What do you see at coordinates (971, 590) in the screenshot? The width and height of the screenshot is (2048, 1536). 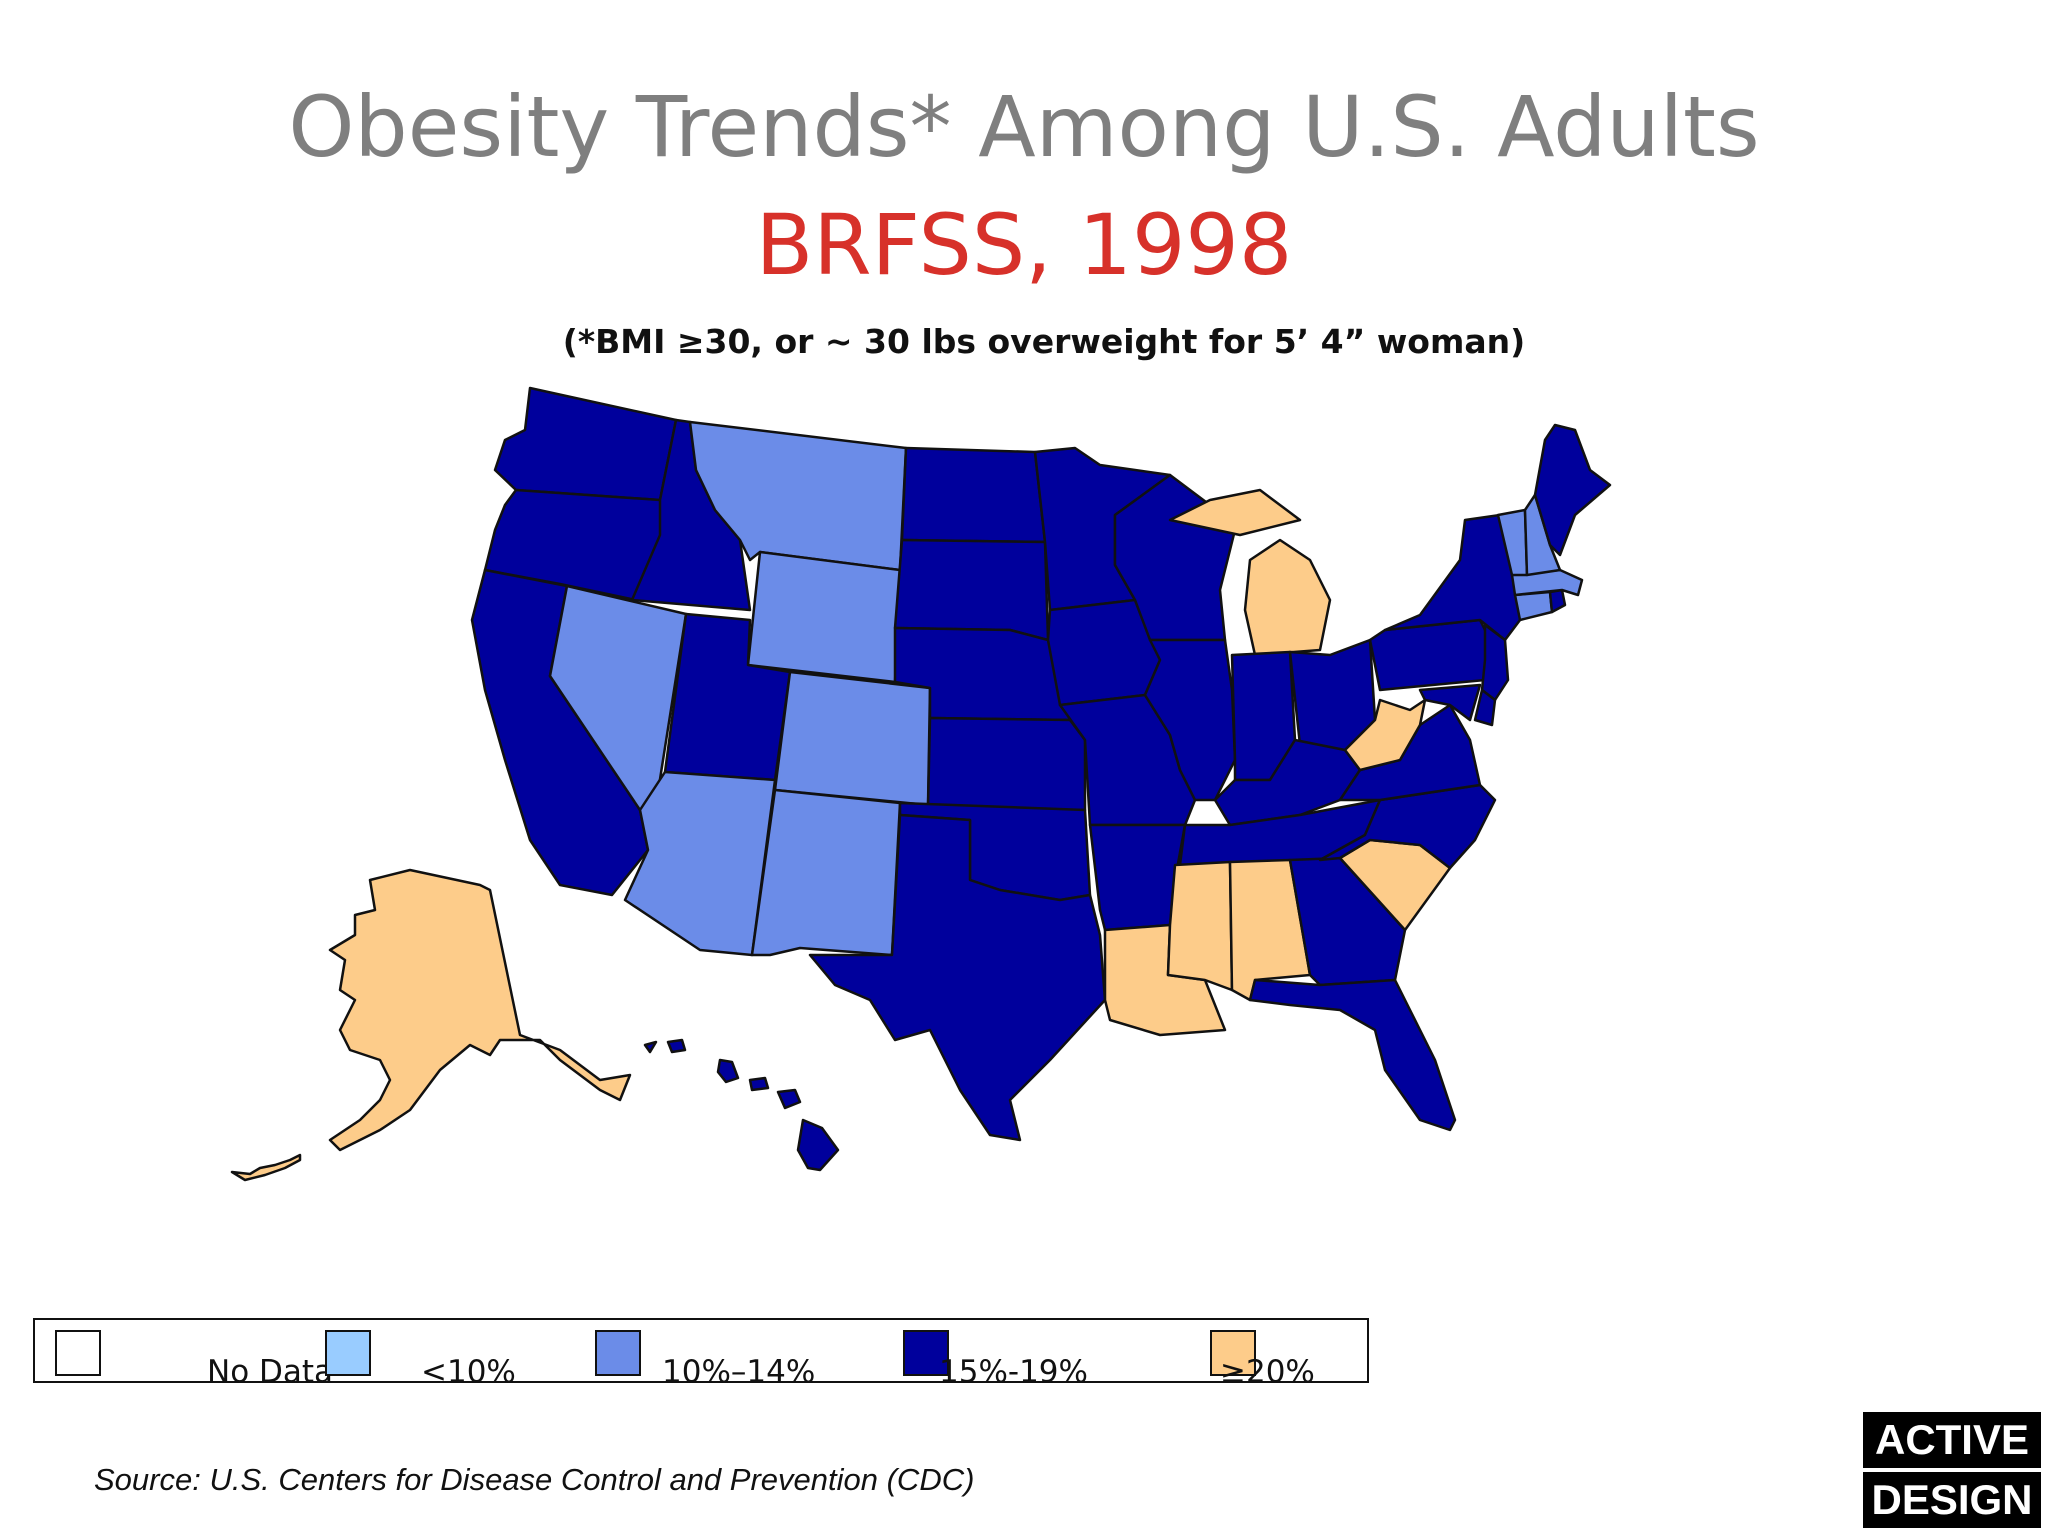 I see `state-SD` at bounding box center [971, 590].